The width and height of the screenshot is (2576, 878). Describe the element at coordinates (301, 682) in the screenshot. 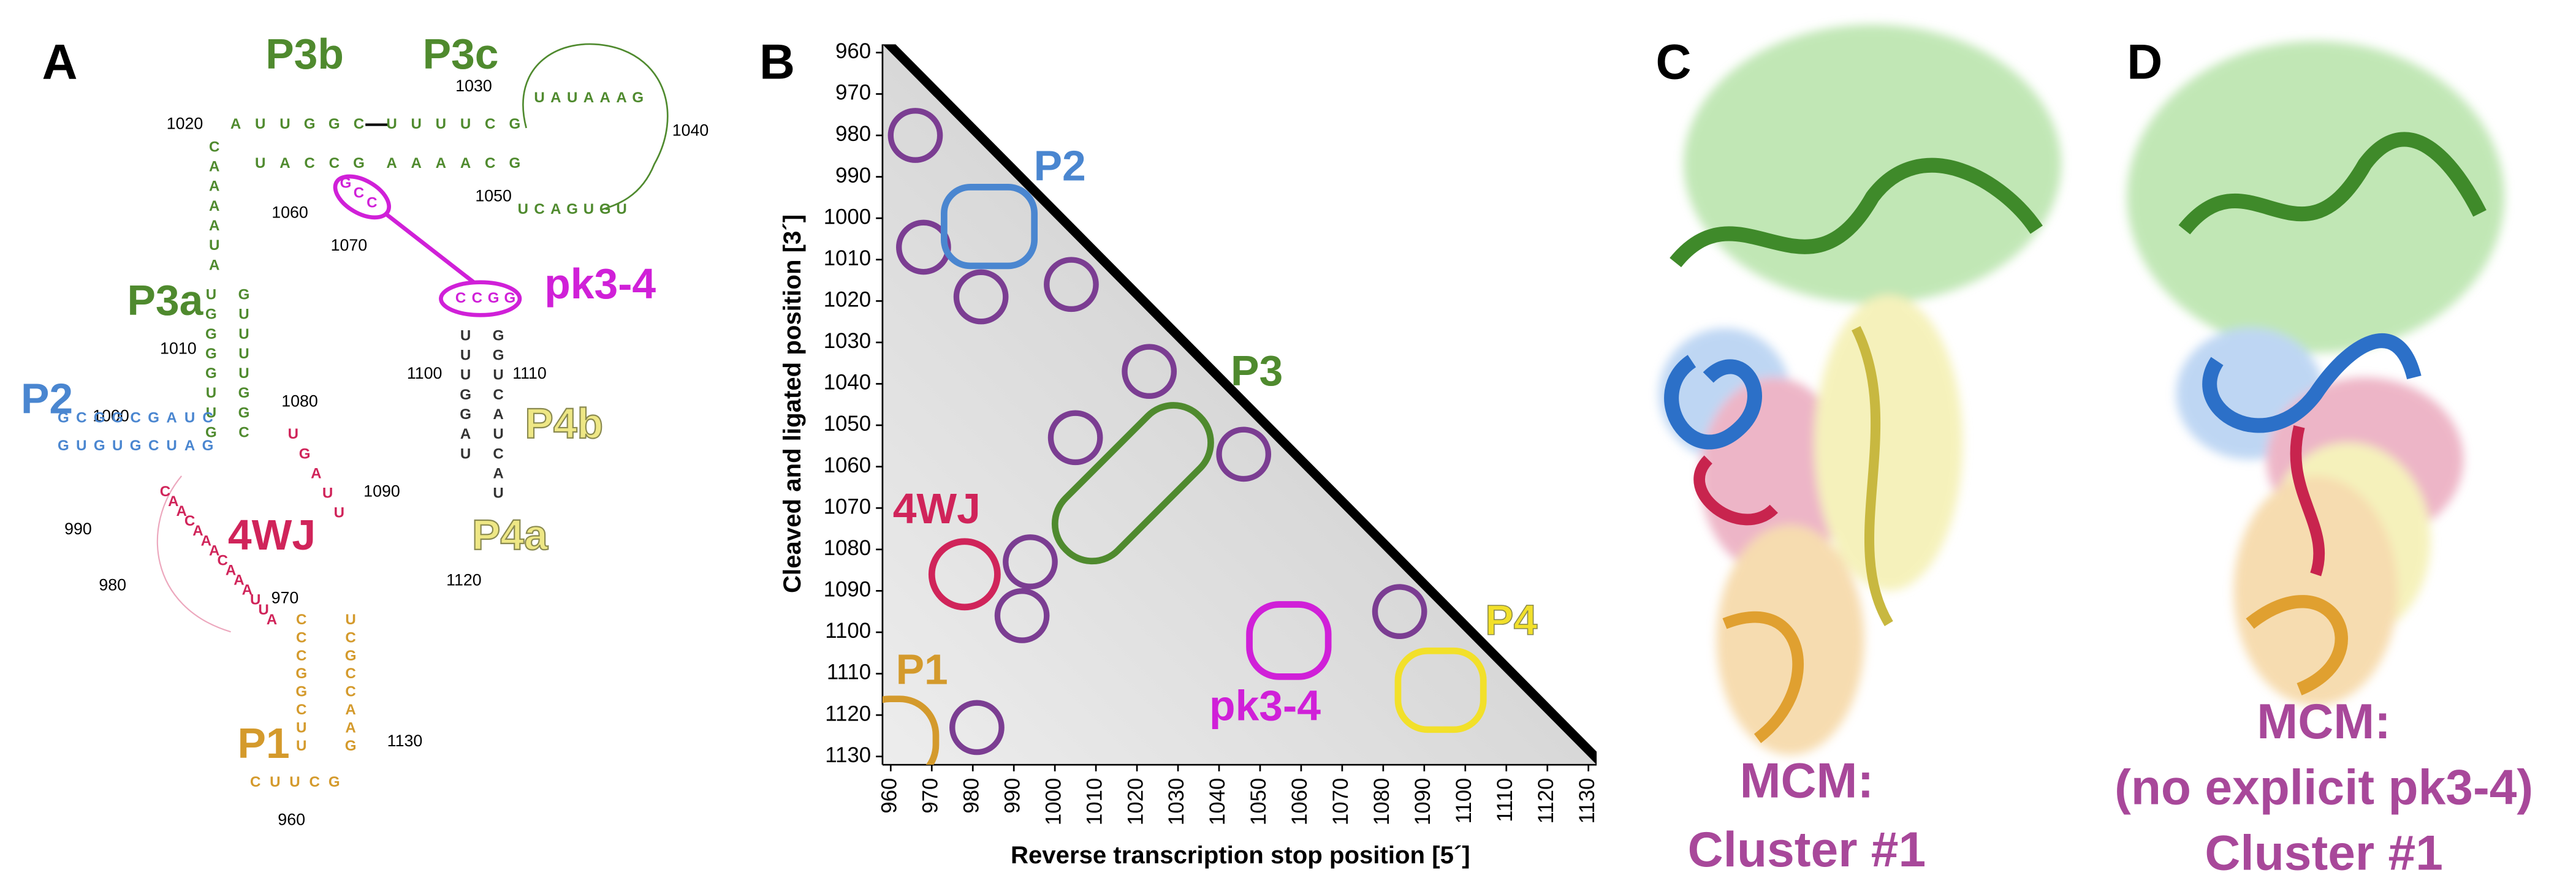

I see `sequence: CCCGGCUU` at that location.